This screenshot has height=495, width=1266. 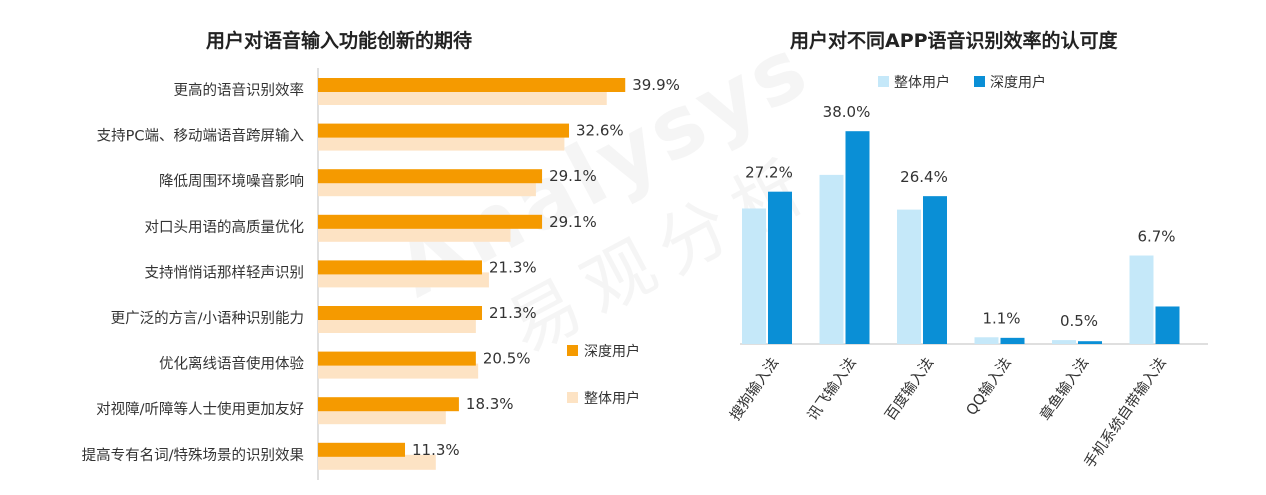 What do you see at coordinates (924, 177) in the screenshot?
I see `value-label-2: 26.4%` at bounding box center [924, 177].